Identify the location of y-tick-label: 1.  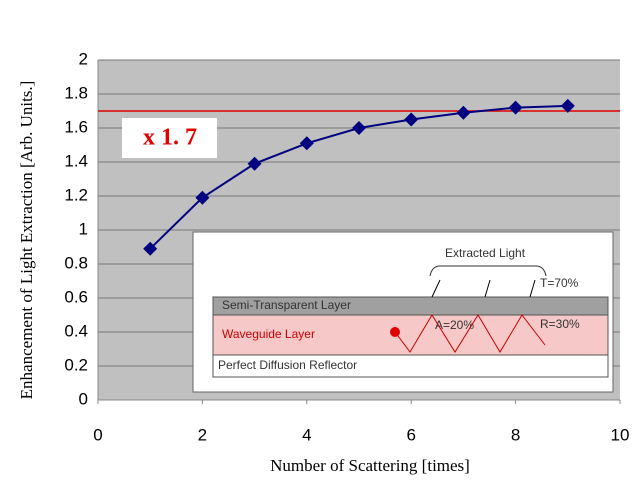
(83, 228).